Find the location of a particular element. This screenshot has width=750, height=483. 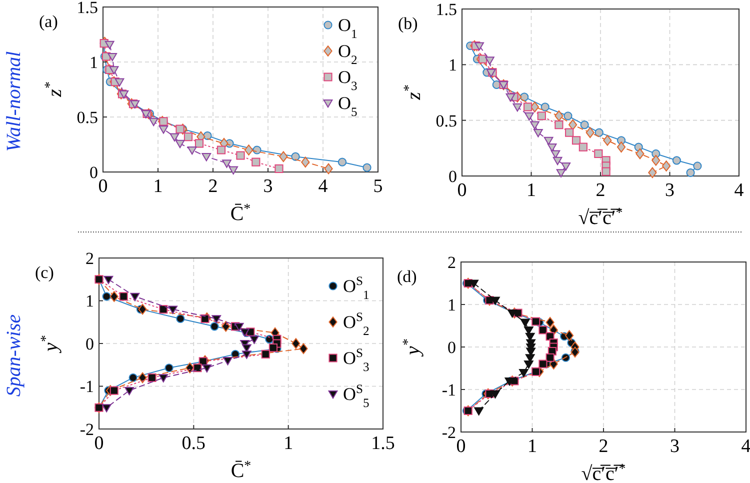

x-axis-title: C̄$^{*}$ is located at coordinates (240, 213).